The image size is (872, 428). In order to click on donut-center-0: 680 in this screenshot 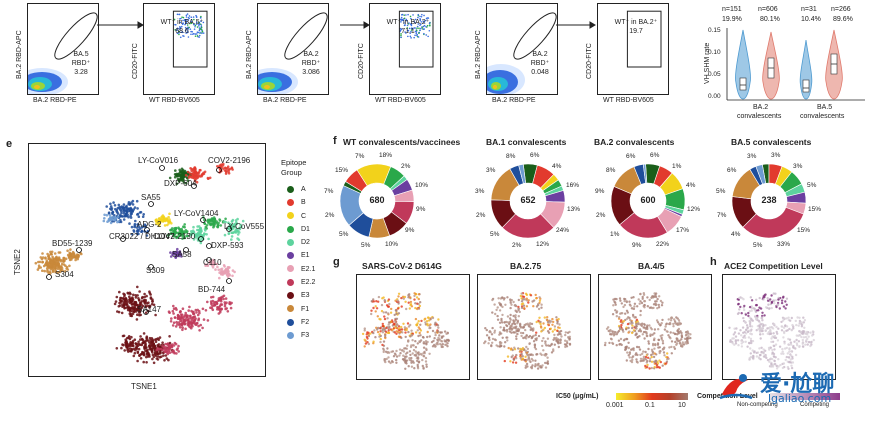, I will do `click(377, 200)`.